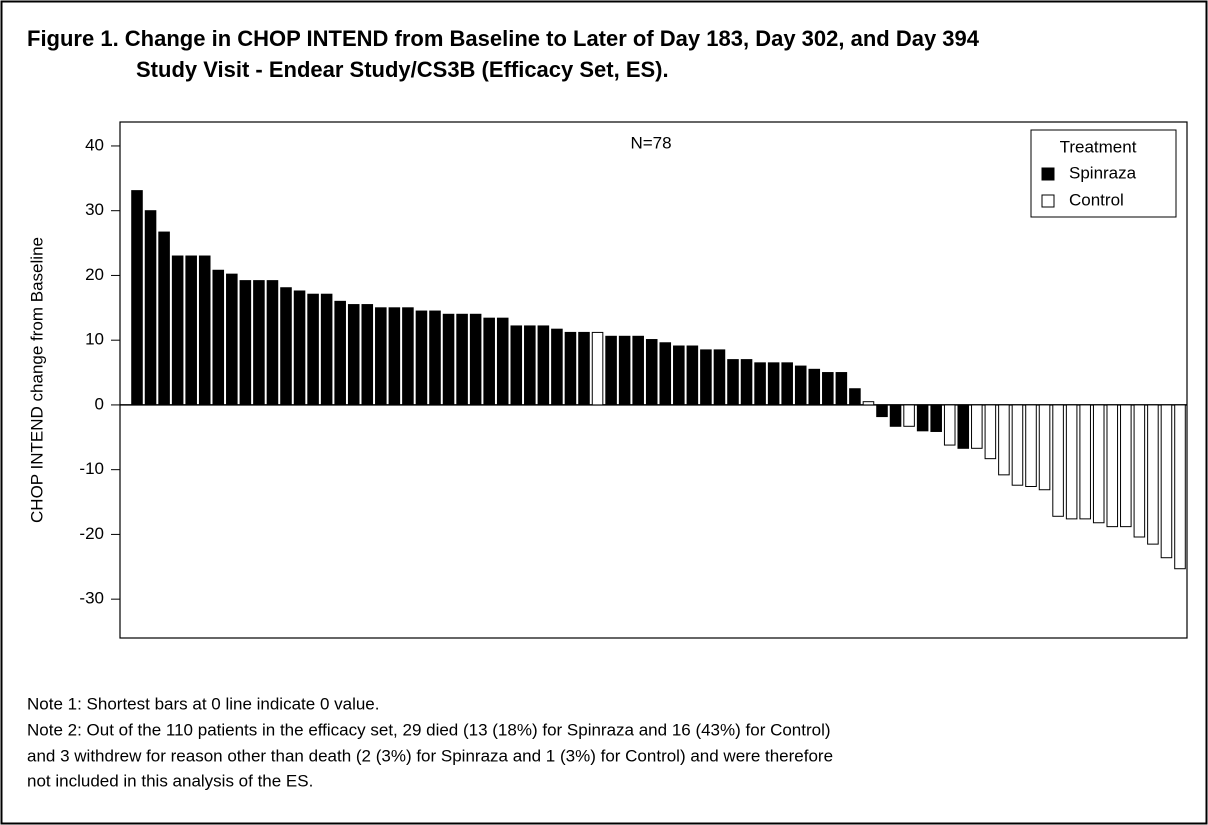 This screenshot has height=825, width=1208. What do you see at coordinates (94, 209) in the screenshot?
I see `y-tick-label: 30` at bounding box center [94, 209].